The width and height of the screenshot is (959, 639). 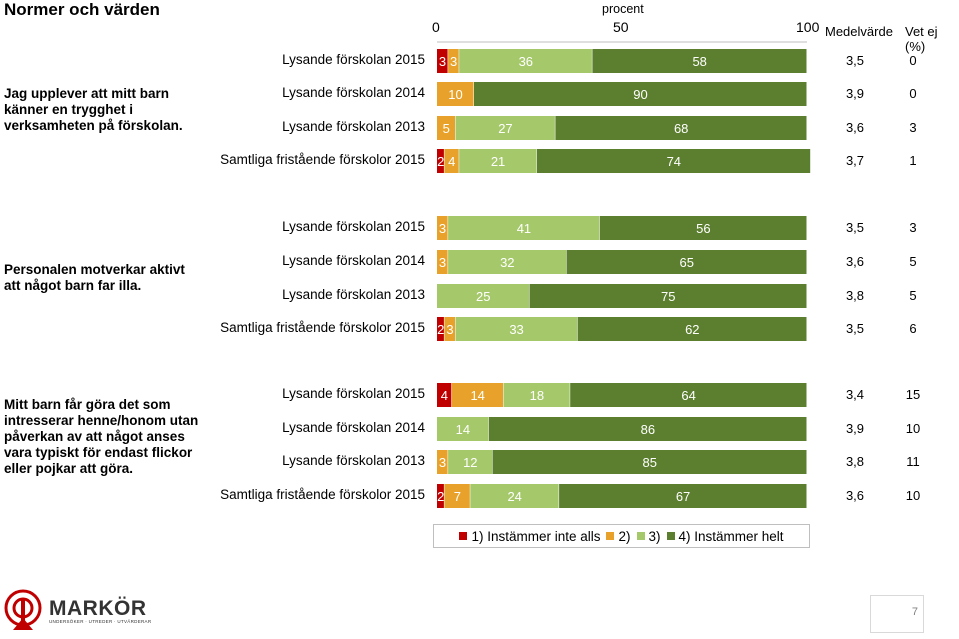 What do you see at coordinates (855, 160) in the screenshot?
I see `mean-value: 3,7` at bounding box center [855, 160].